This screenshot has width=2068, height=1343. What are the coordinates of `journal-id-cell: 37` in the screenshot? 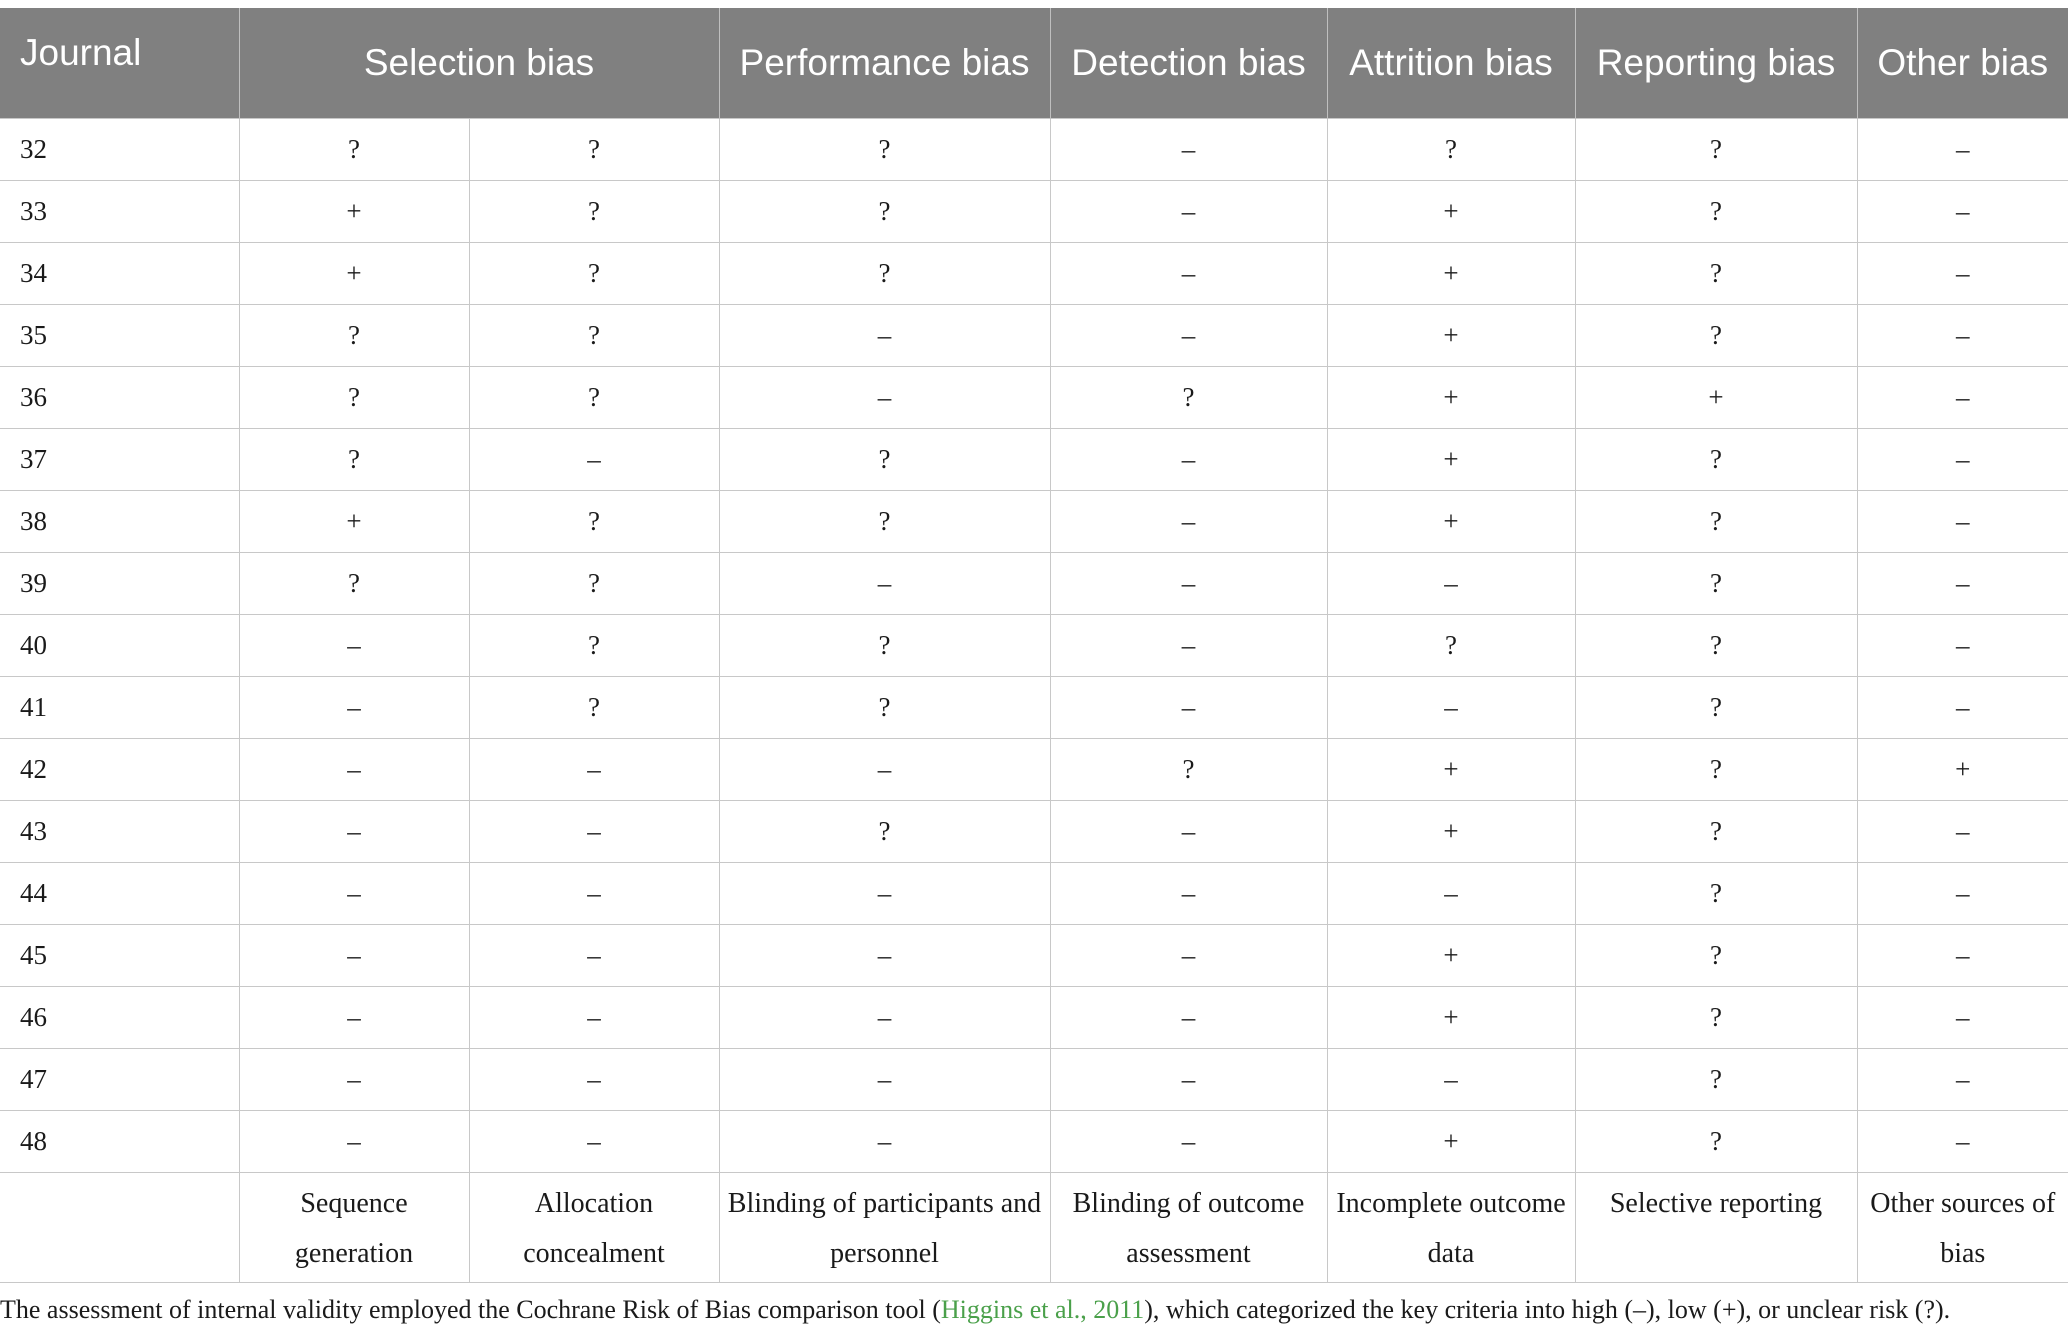 It's located at (119, 458).